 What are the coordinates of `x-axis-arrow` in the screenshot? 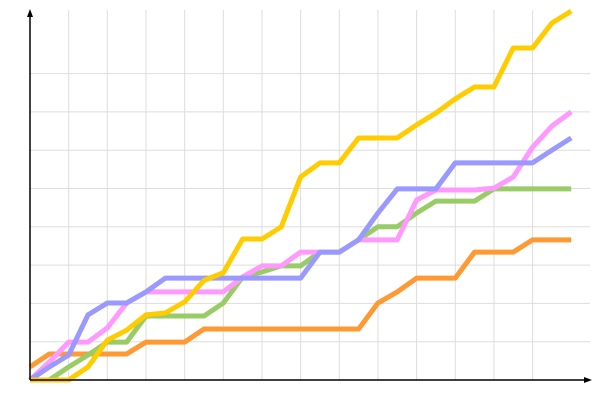 It's located at (588, 380).